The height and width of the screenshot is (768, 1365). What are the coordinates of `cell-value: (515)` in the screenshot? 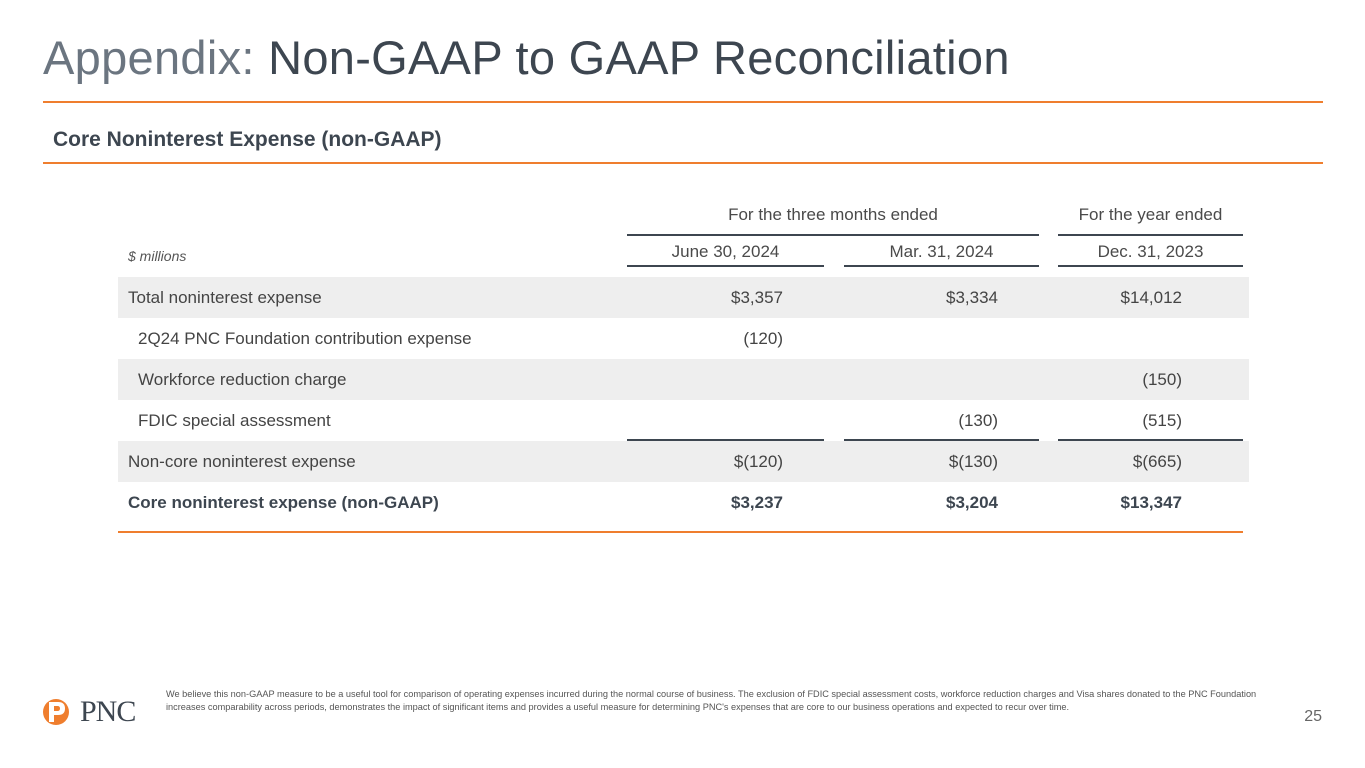 It's located at (1162, 420).